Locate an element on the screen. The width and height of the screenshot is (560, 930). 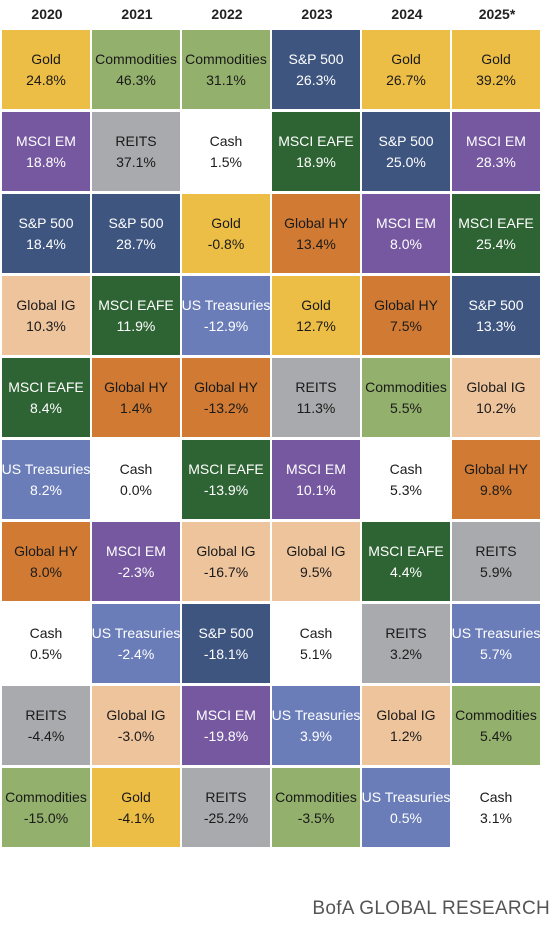
year-label: 2021 is located at coordinates (137, 14).